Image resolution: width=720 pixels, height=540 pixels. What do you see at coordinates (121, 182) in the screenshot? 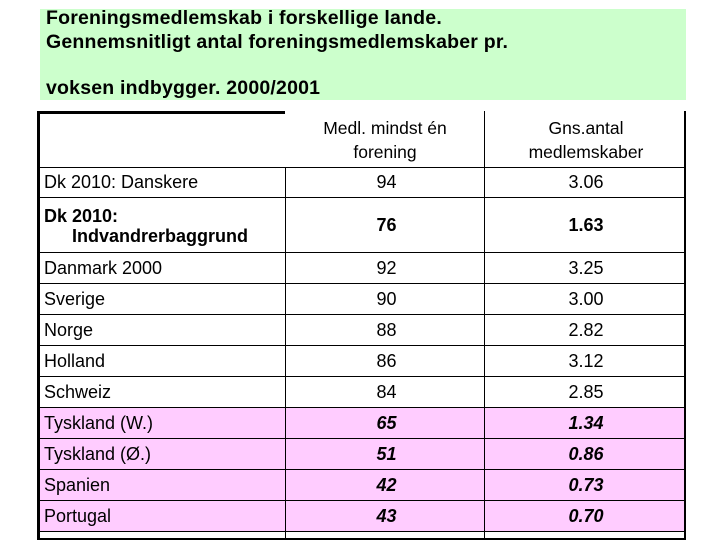
I see `row-label: Dk 2010: Danskere` at bounding box center [121, 182].